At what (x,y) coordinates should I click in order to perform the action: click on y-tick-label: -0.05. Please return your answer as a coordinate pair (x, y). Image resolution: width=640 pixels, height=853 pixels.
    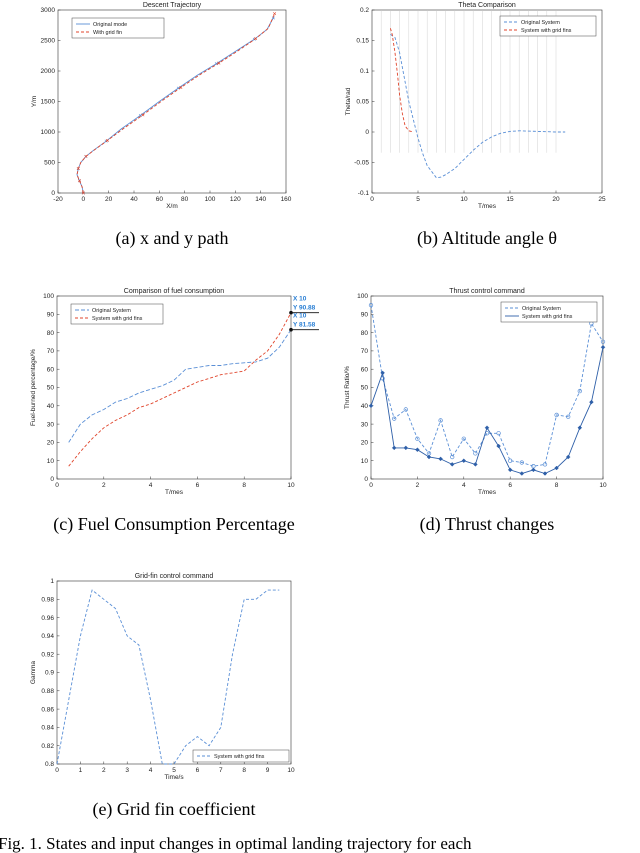
    Looking at the image, I should click on (361, 163).